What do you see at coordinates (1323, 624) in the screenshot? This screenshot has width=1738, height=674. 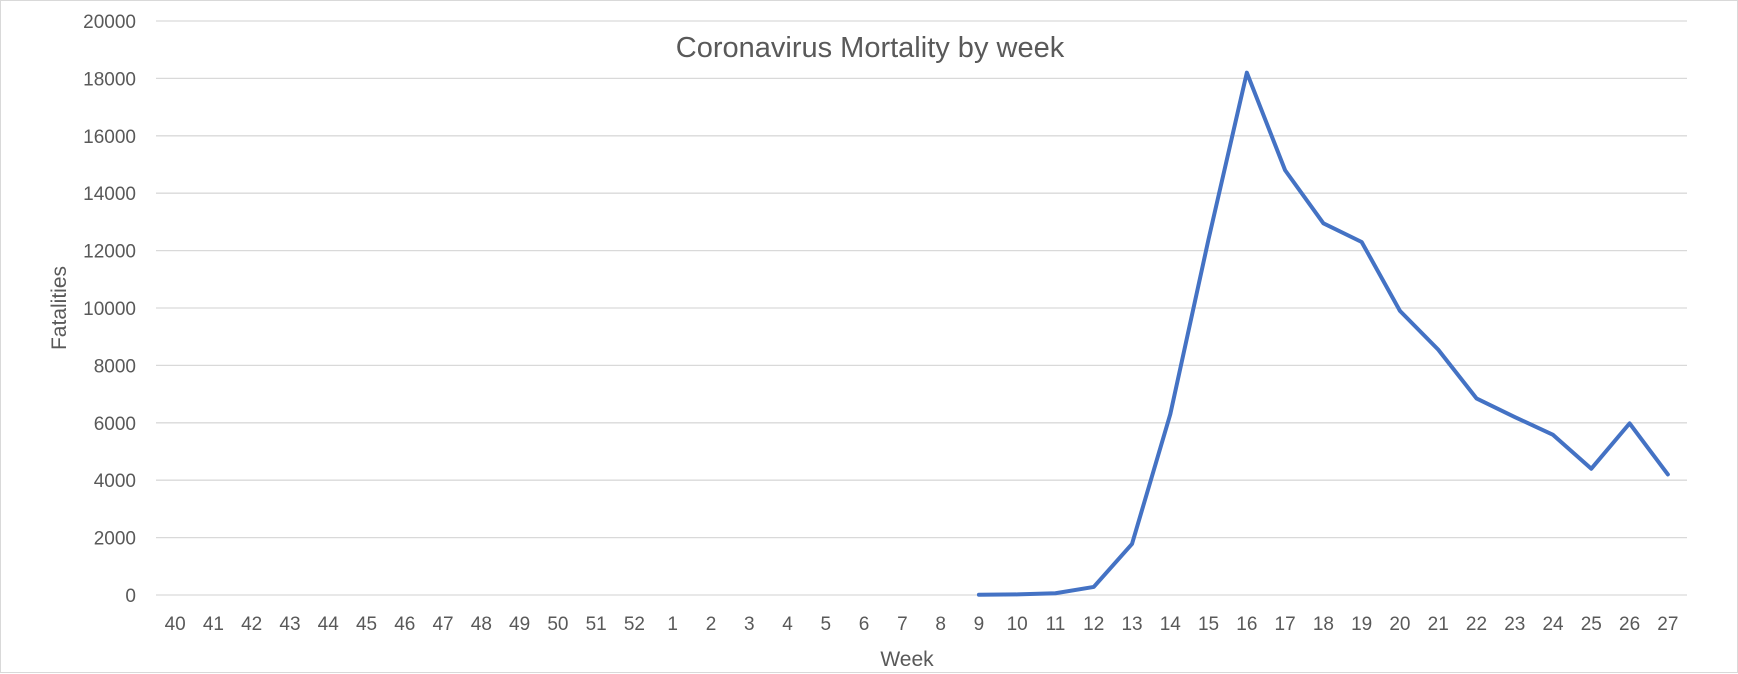 I see `x-tick-label-18: 18` at bounding box center [1323, 624].